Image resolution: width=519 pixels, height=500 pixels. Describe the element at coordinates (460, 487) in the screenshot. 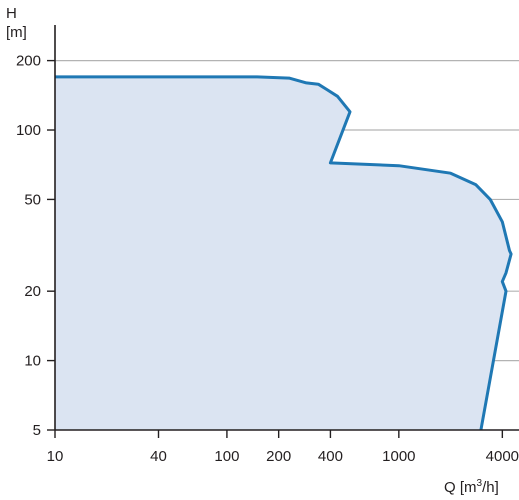

I see `x-axis-label-pre: Q [m` at that location.